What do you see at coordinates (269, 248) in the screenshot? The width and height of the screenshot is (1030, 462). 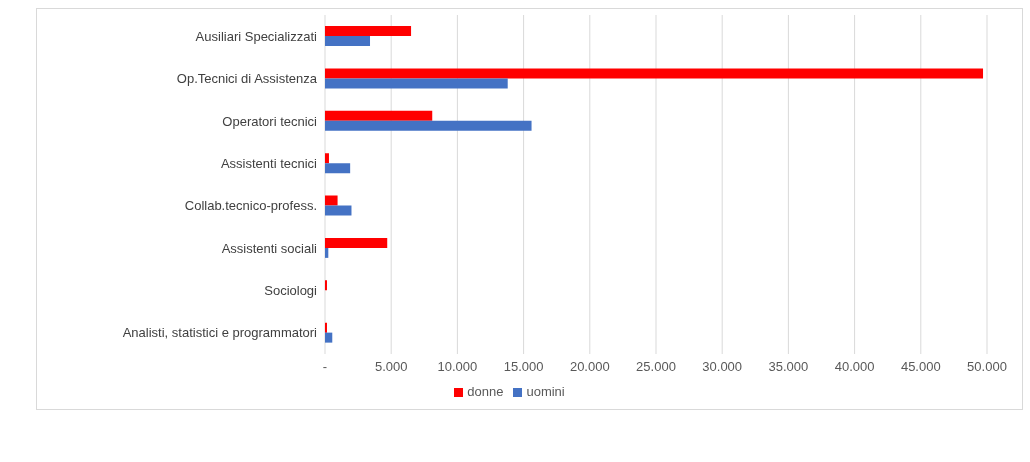 I see `y-tick-label: Assistenti sociali` at bounding box center [269, 248].